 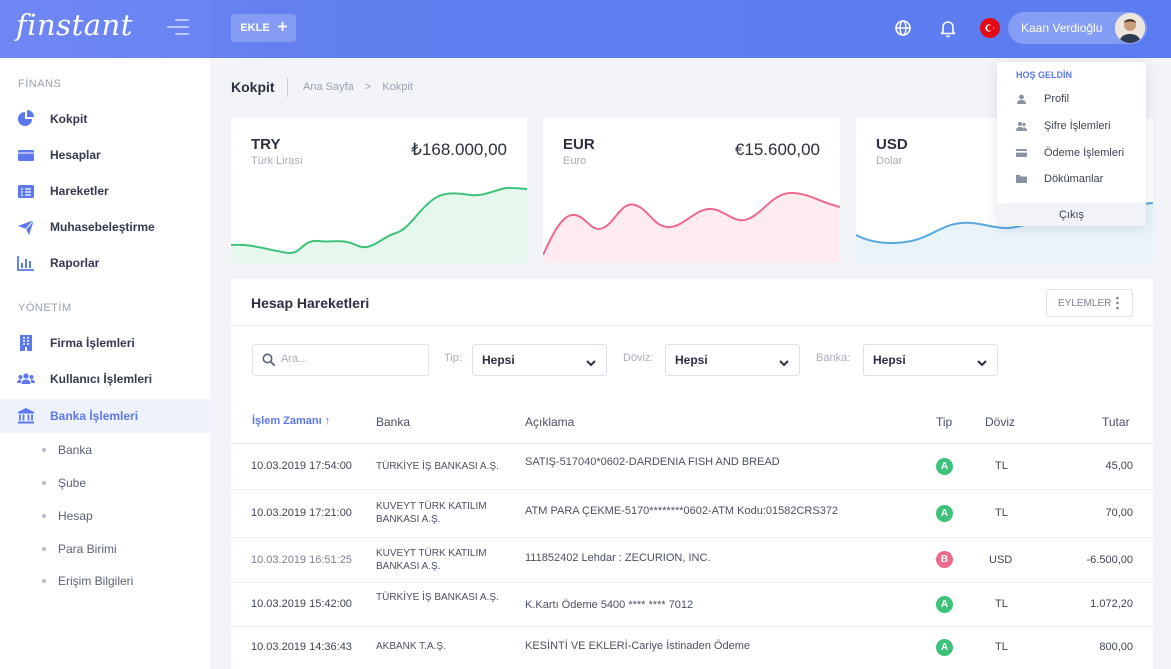 What do you see at coordinates (1089, 303) in the screenshot?
I see `actions-button: EYLEMLER` at bounding box center [1089, 303].